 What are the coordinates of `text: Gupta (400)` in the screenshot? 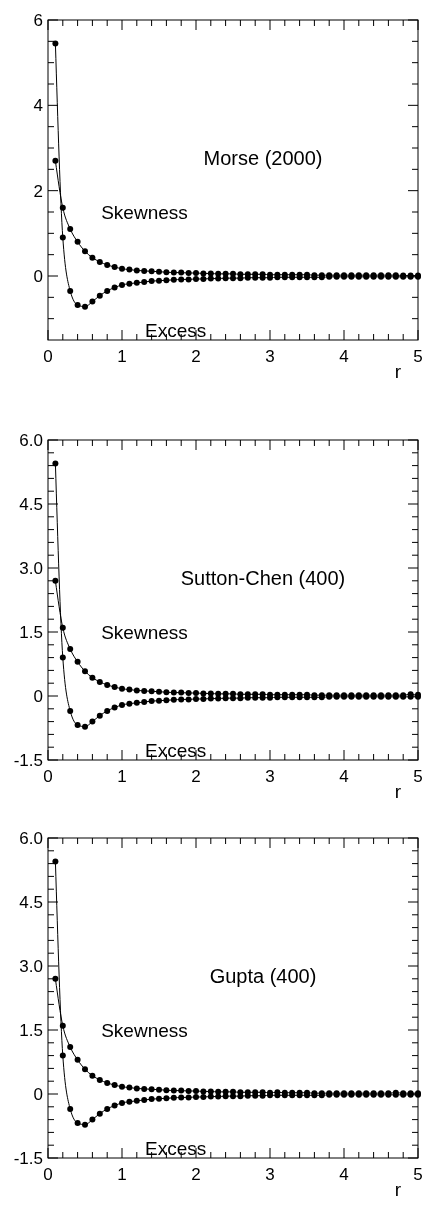 It's located at (263, 976).